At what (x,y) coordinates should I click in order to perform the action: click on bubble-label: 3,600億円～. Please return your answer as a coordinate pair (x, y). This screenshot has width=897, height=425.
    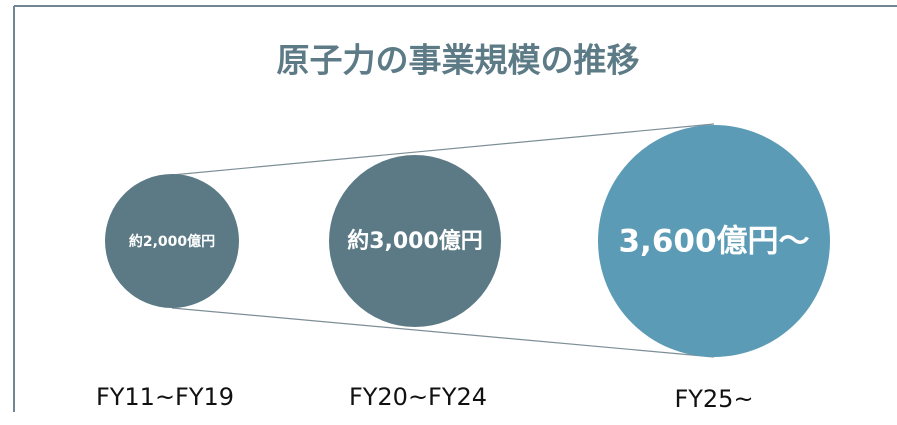
    Looking at the image, I should click on (713, 242).